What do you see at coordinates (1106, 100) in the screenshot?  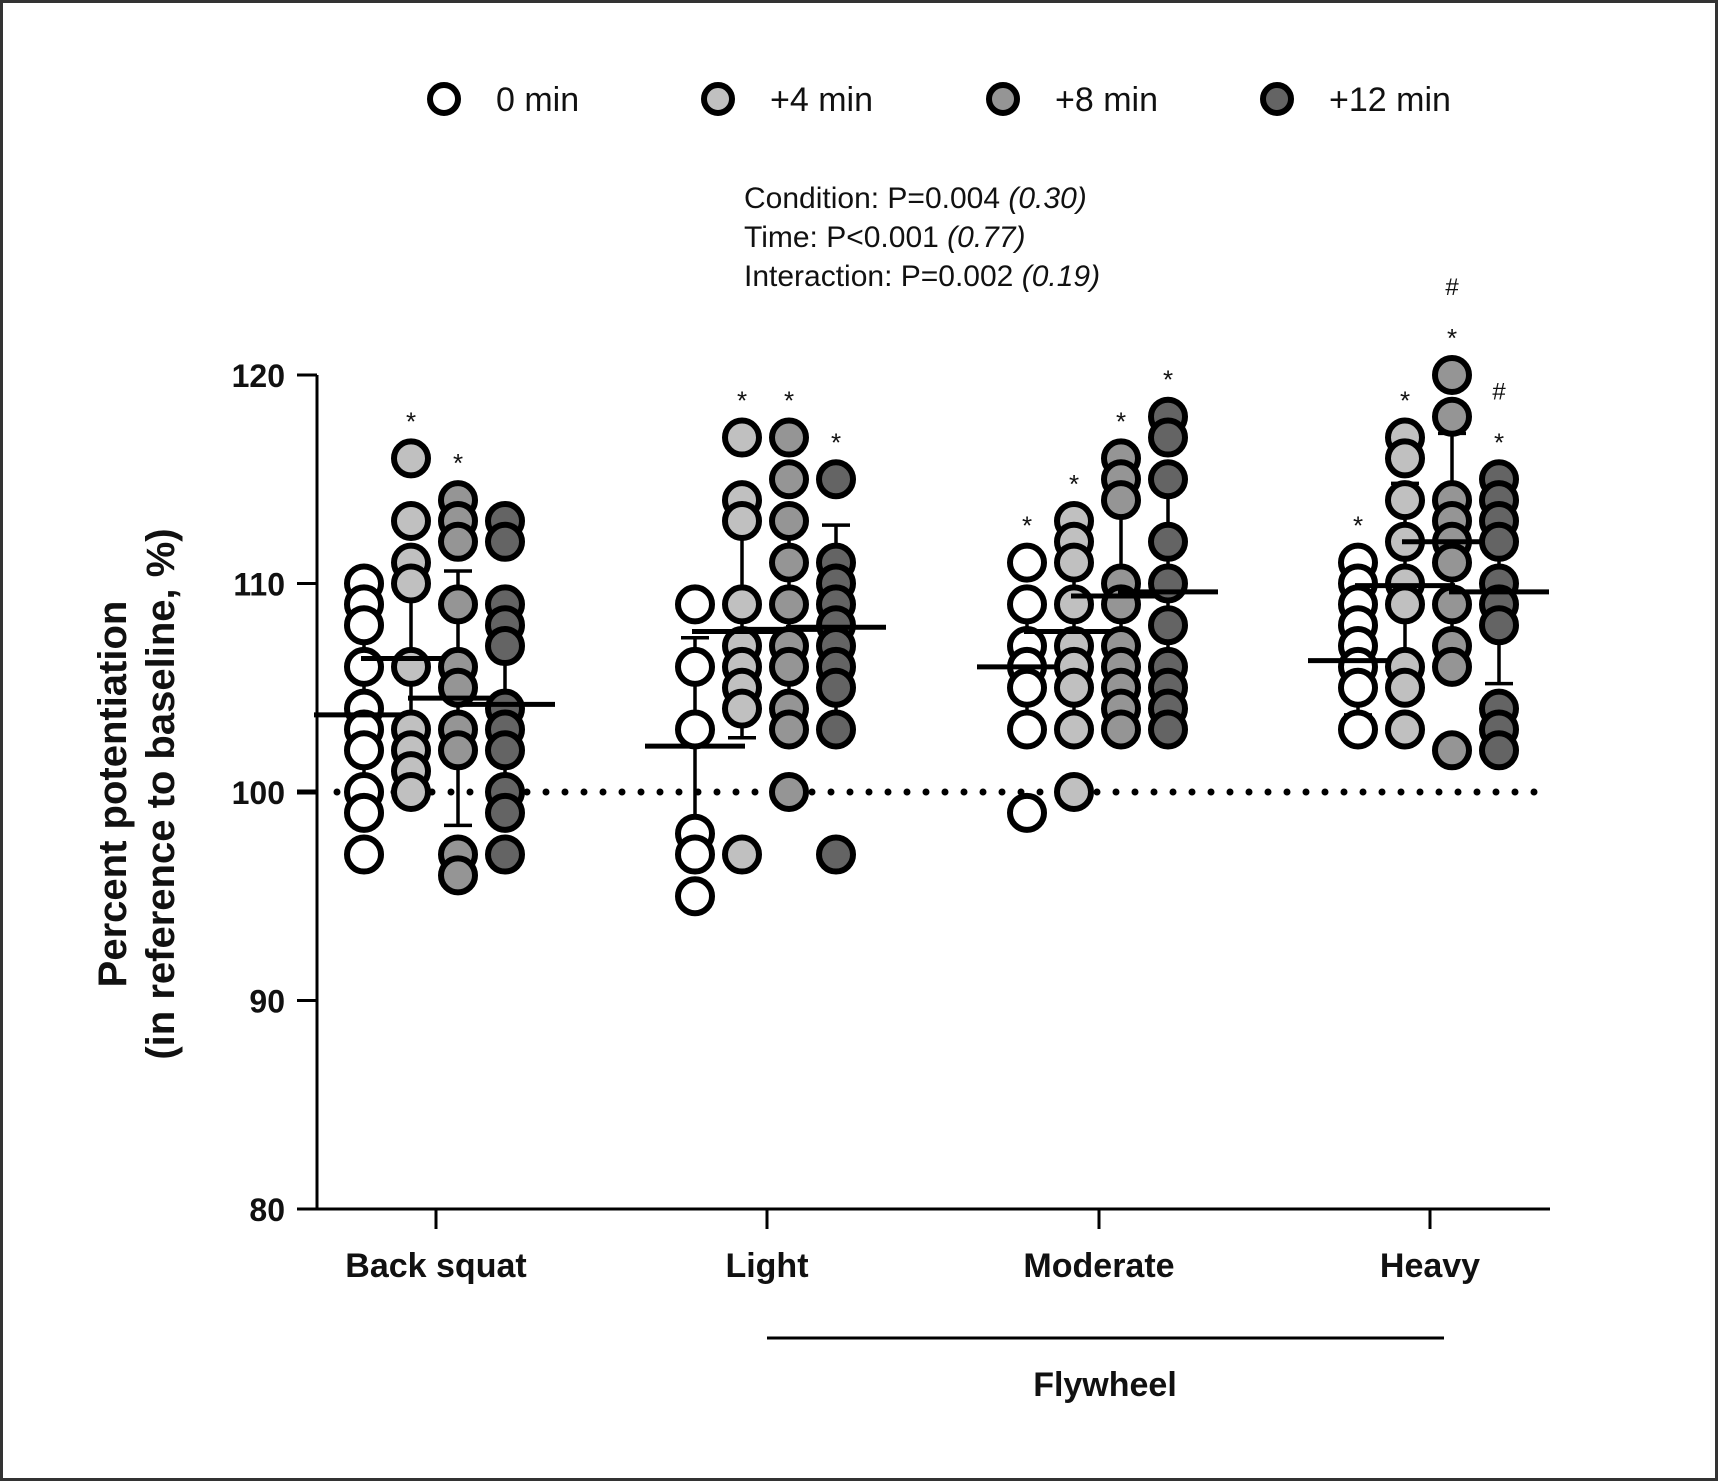 I see `legend-label: +8 min` at bounding box center [1106, 100].